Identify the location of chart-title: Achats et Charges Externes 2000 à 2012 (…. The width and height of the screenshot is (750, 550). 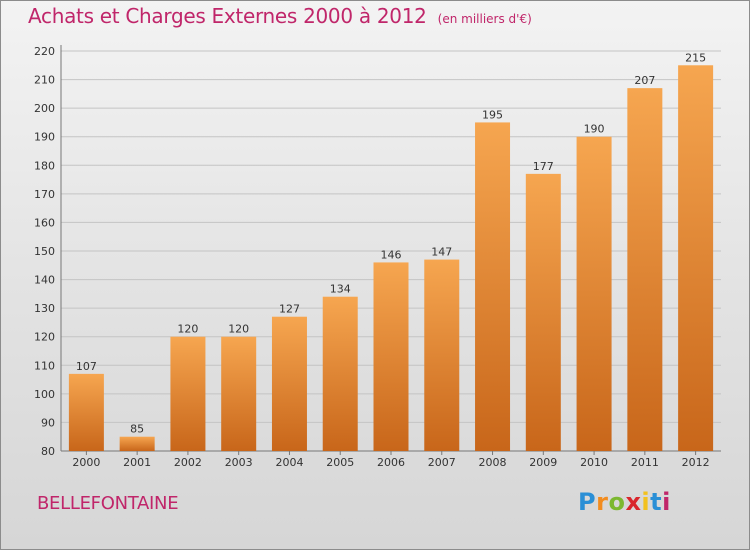
(280, 16).